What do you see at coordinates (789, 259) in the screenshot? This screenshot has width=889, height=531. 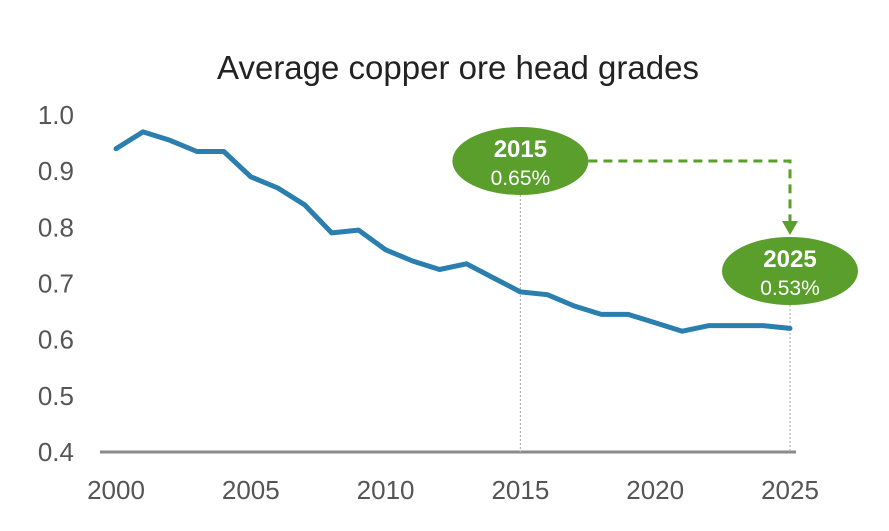 I see `annotation-year: 2025` at bounding box center [789, 259].